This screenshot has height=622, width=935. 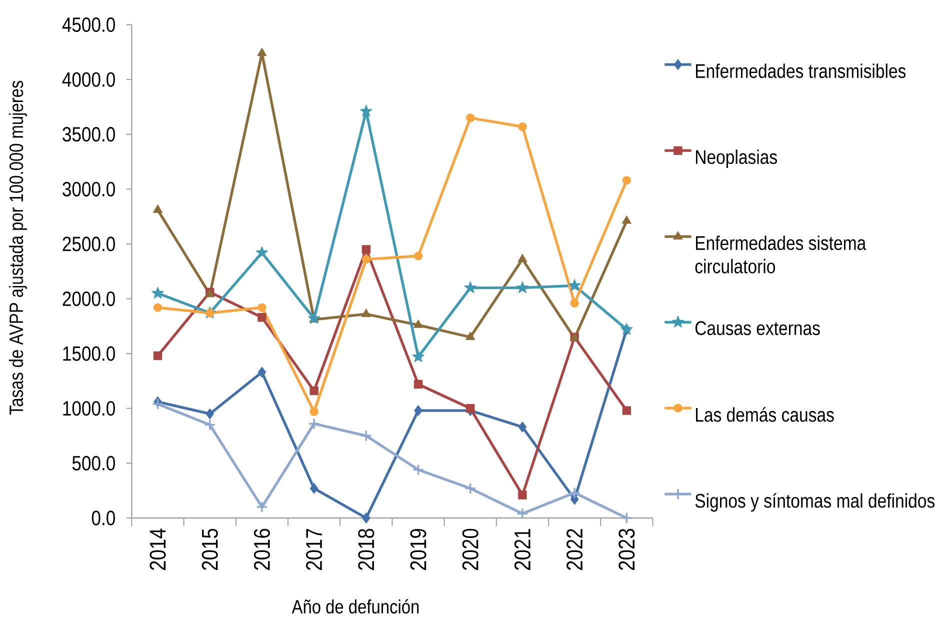 I want to click on x-tick-label: 2018, so click(x=366, y=549).